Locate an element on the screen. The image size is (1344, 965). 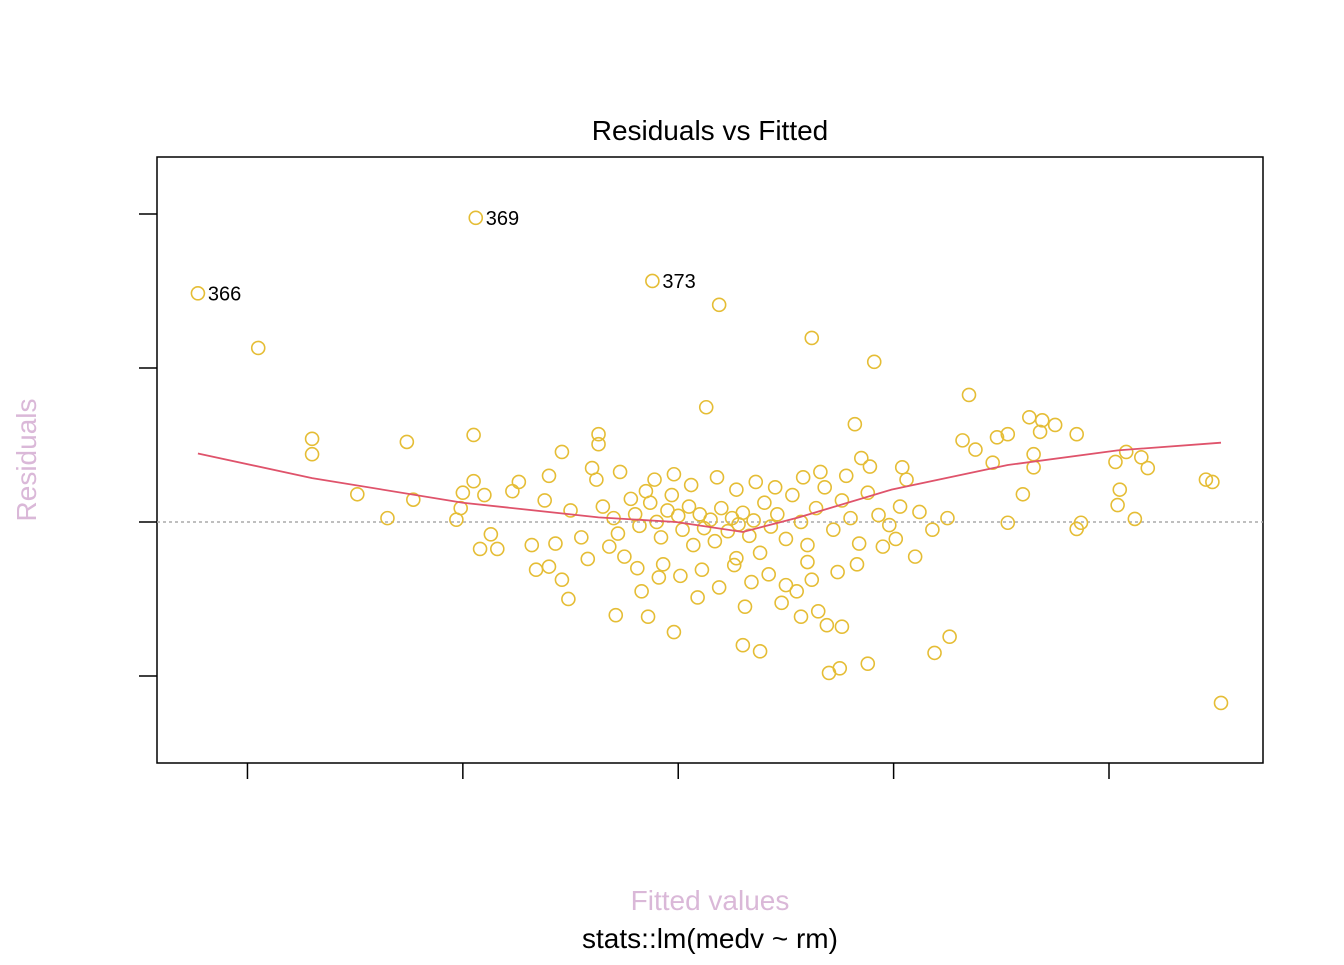
point-label: 373 is located at coordinates (678, 282).